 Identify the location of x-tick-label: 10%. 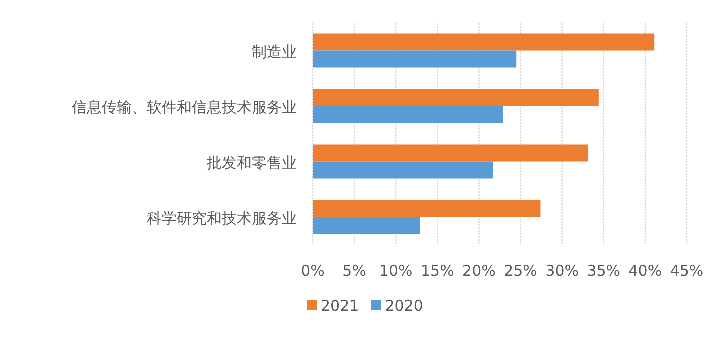
(396, 271).